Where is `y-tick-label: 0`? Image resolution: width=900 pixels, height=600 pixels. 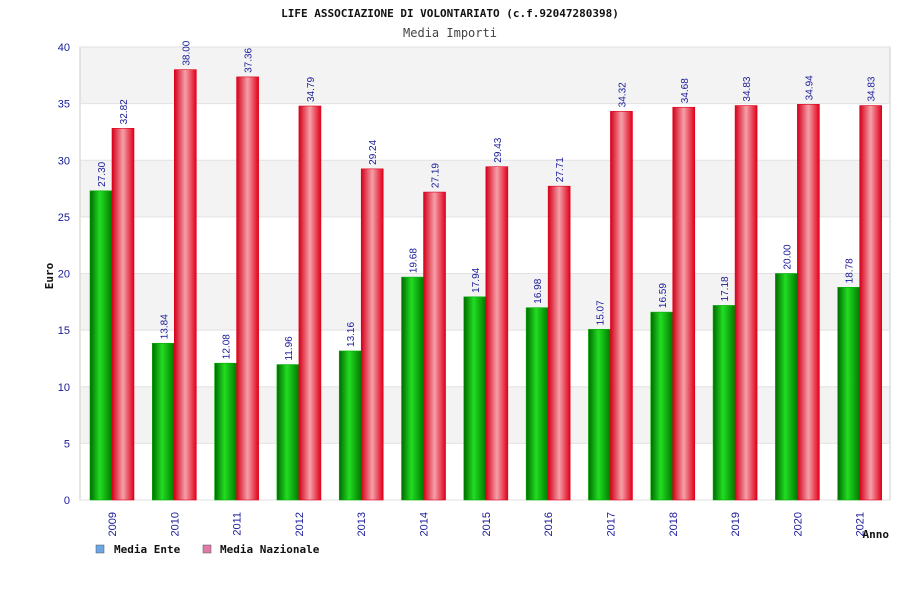
y-tick-label: 0 is located at coordinates (67, 501).